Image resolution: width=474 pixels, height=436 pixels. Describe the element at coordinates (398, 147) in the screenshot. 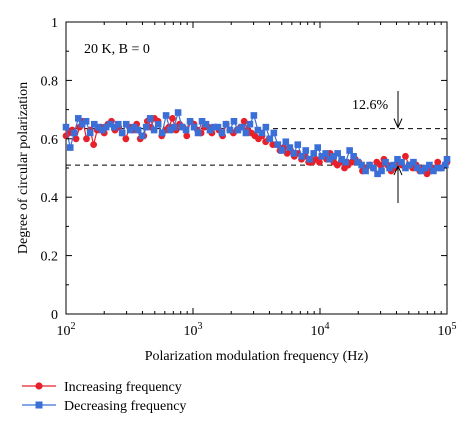

I see `gap-arrows` at that location.